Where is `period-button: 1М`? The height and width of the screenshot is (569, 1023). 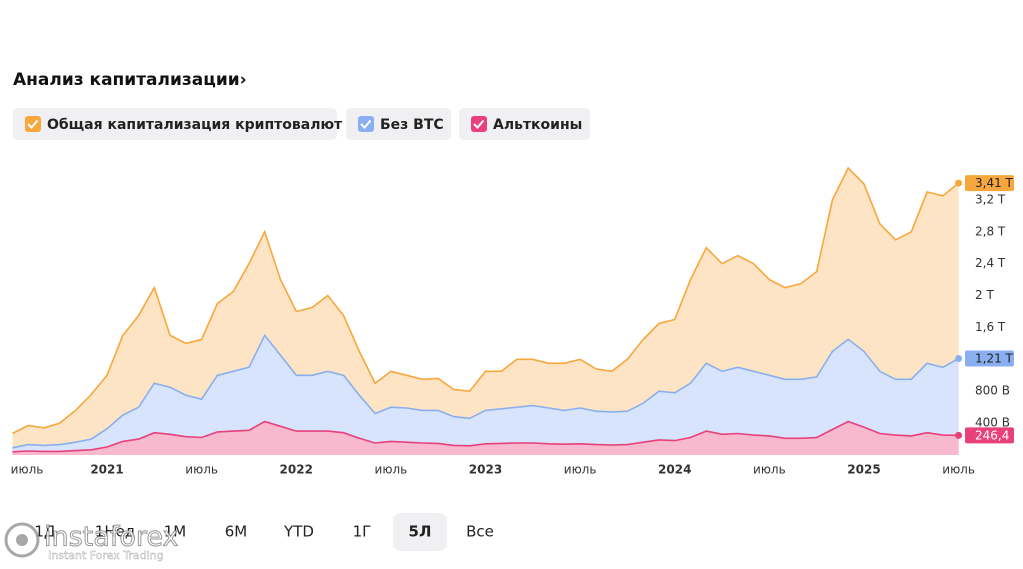 period-button: 1М is located at coordinates (175, 532).